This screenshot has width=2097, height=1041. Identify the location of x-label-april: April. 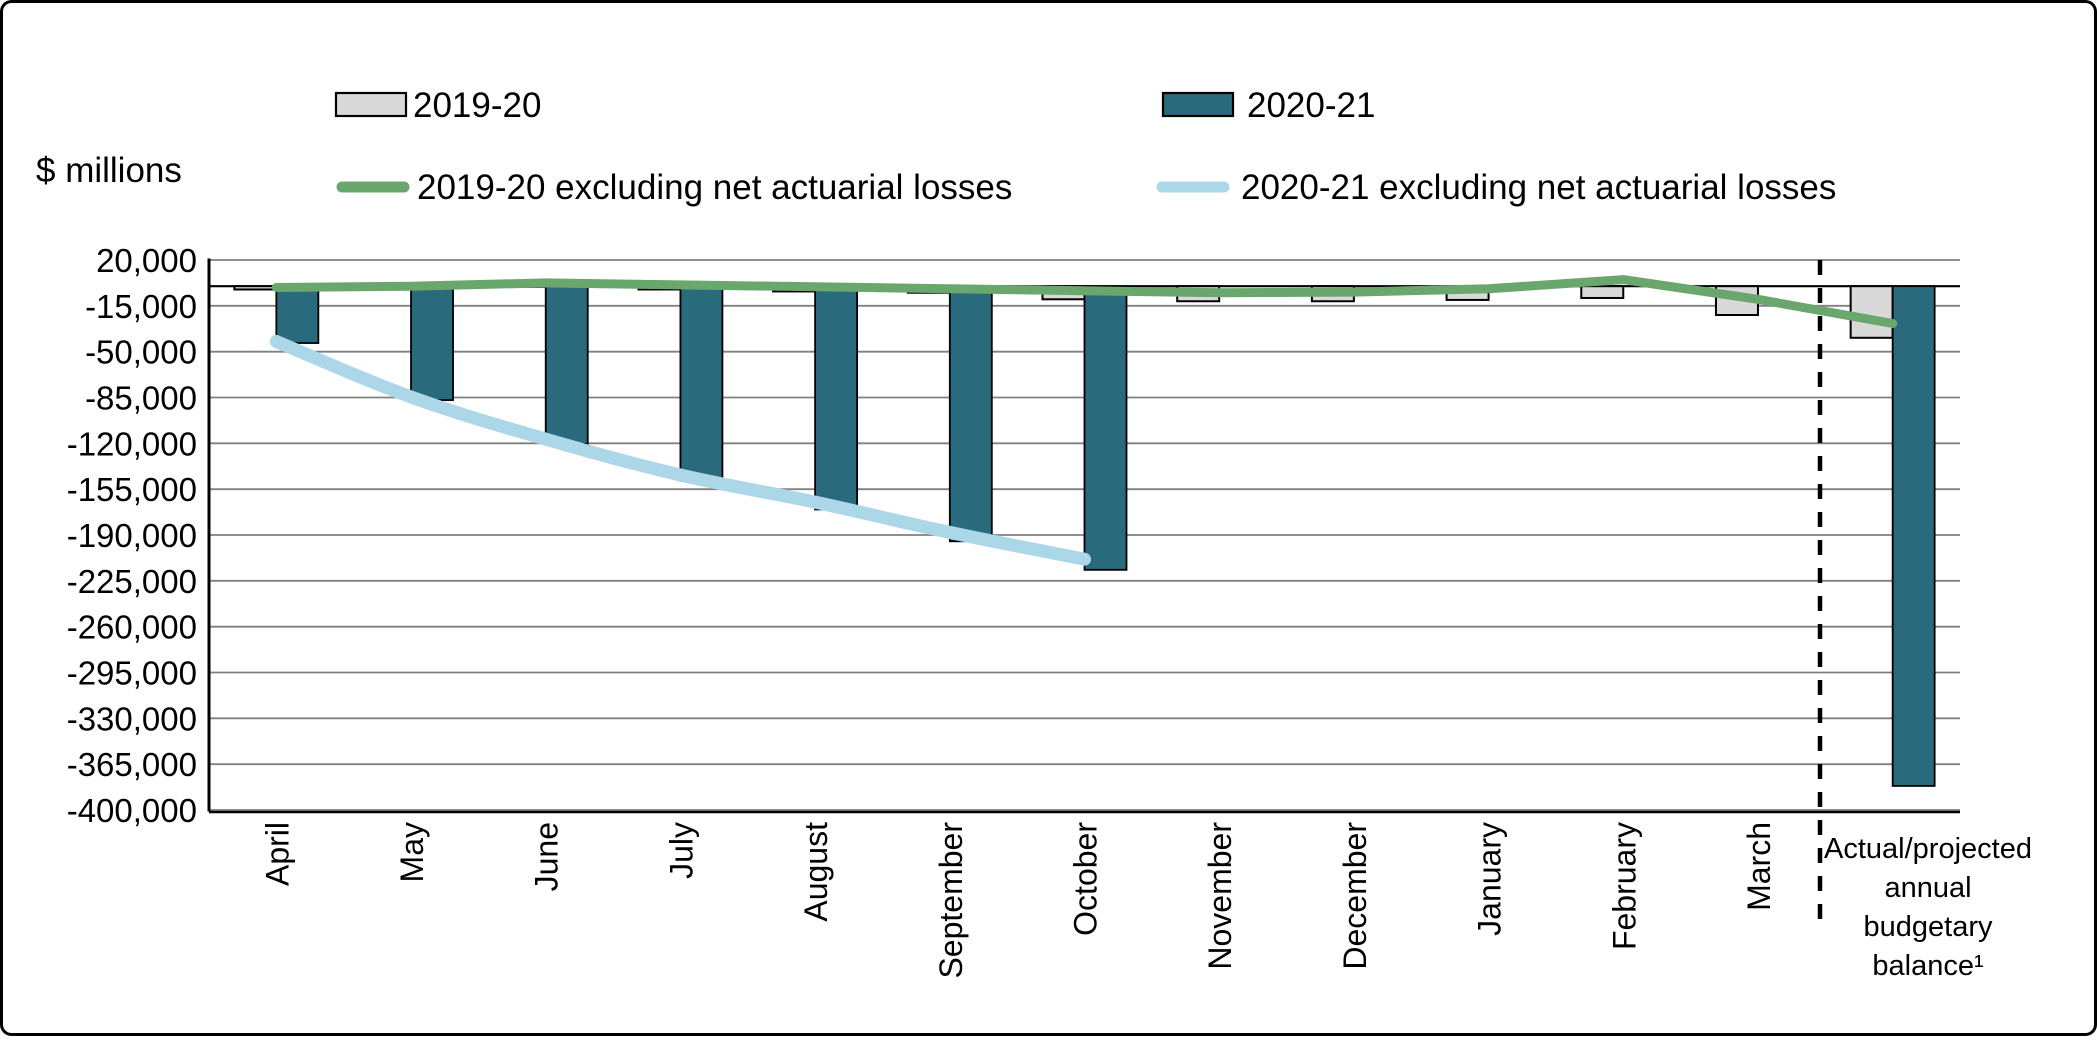
(277, 854).